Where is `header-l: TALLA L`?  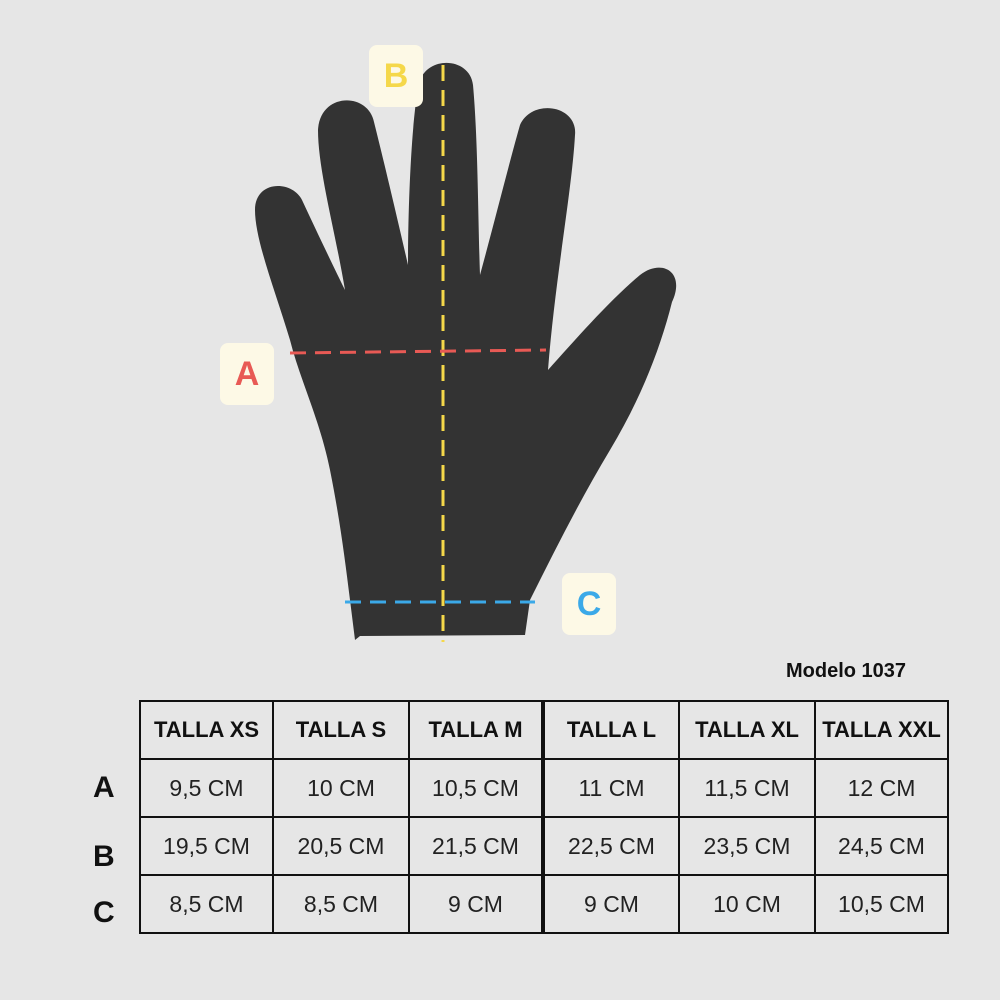
header-l: TALLA L is located at coordinates (610, 730).